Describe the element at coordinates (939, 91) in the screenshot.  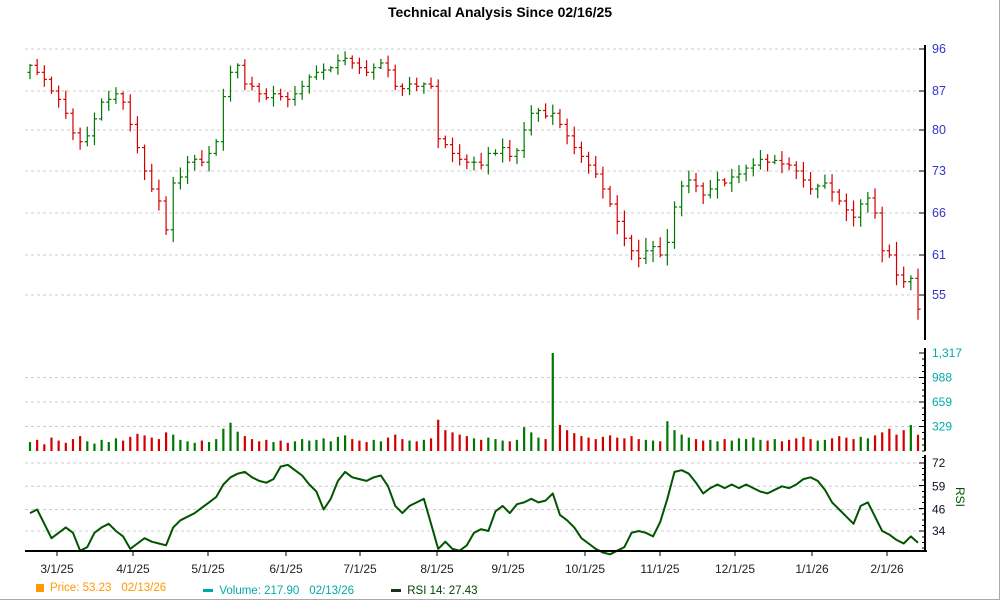
I see `y-axis-tick-label: 87` at that location.